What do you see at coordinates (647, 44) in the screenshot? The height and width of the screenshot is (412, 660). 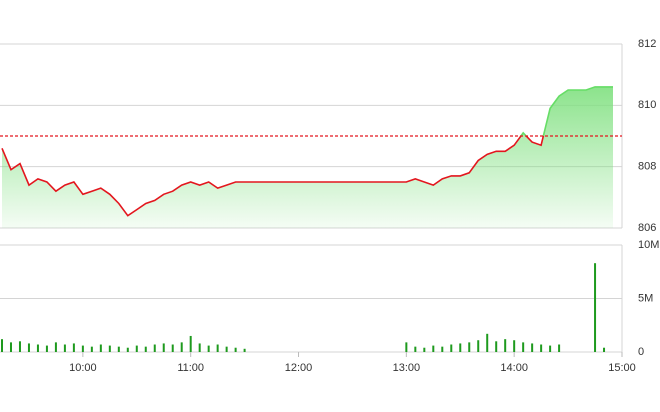 I see `y-tick-label: 812` at bounding box center [647, 44].